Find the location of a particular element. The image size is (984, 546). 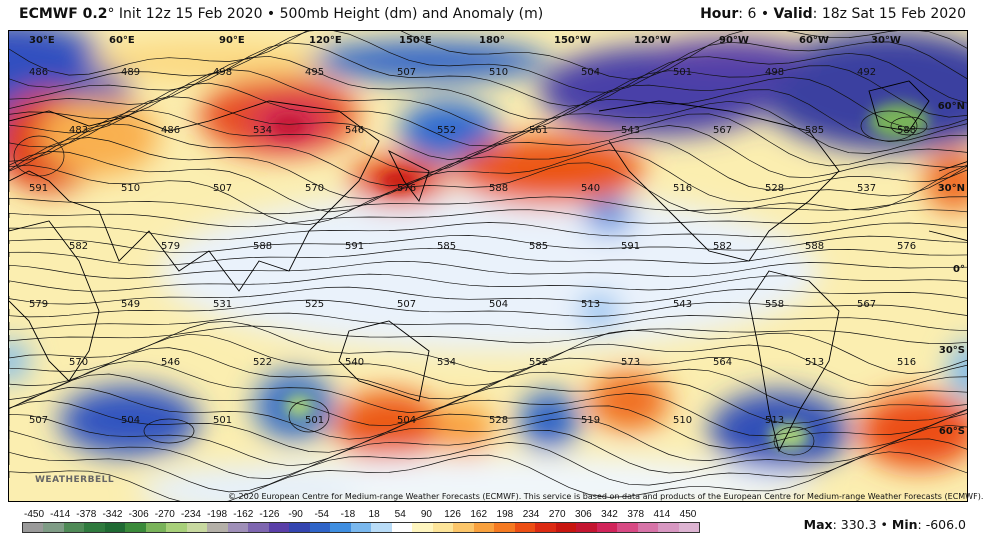

contour-label: 591 is located at coordinates (38, 188).